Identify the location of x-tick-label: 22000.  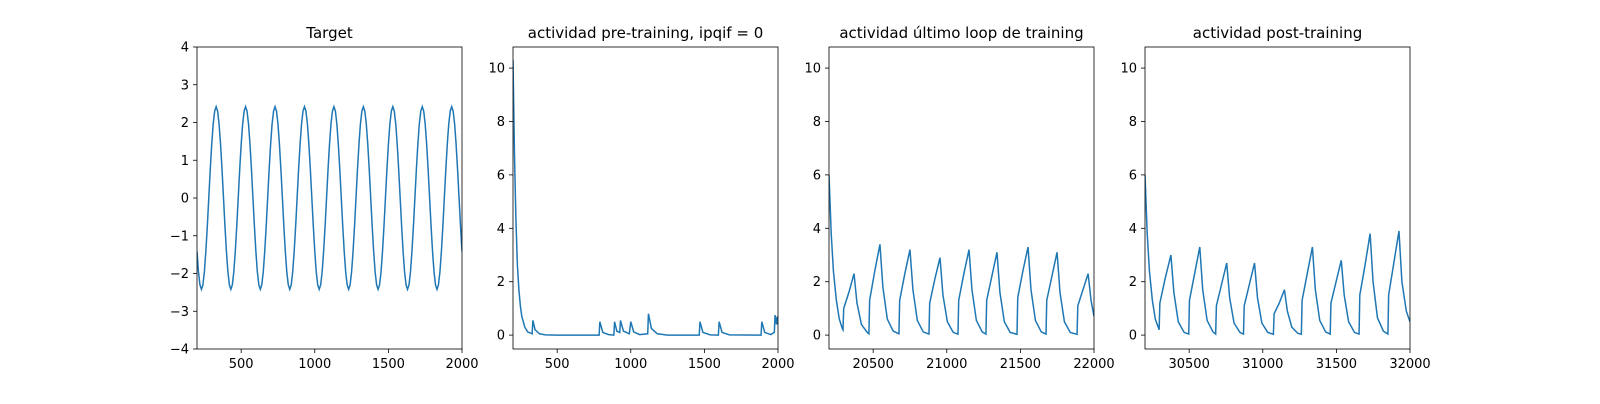
(1093, 364).